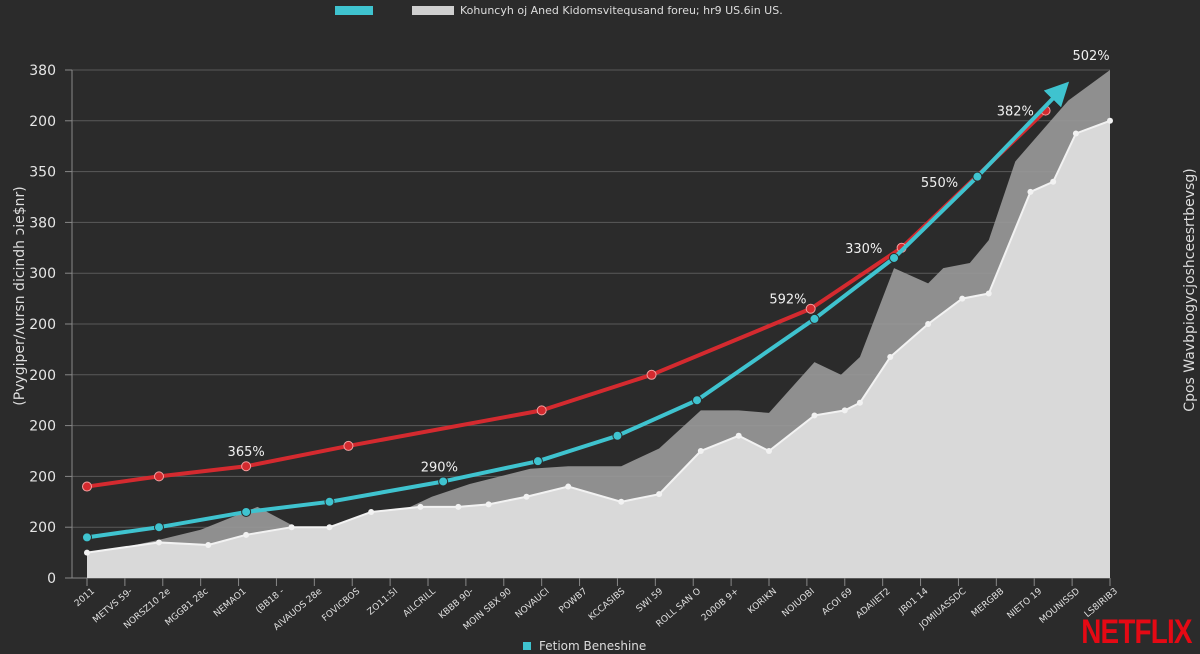 The width and height of the screenshot is (1200, 654). I want to click on x-tick-label: NEMAO1, so click(230, 603).